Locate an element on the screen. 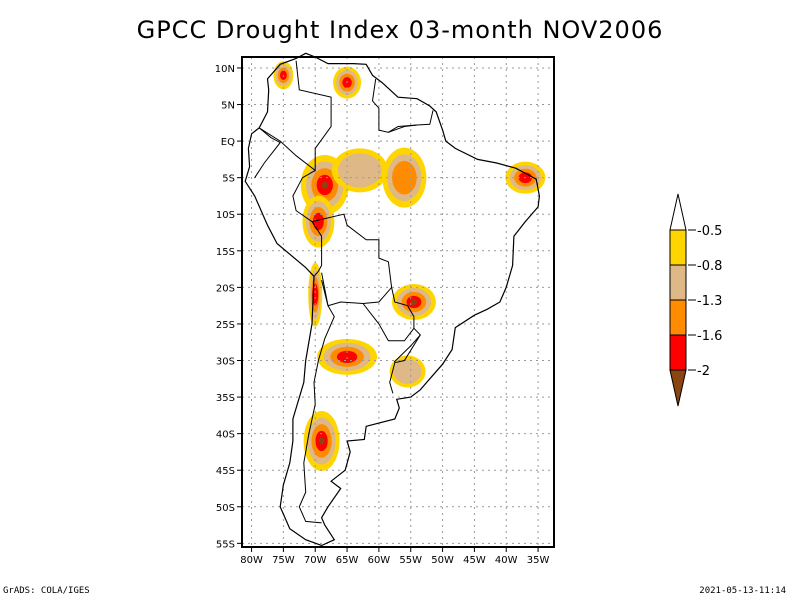  colorbar-top-triangle is located at coordinates (678, 212).